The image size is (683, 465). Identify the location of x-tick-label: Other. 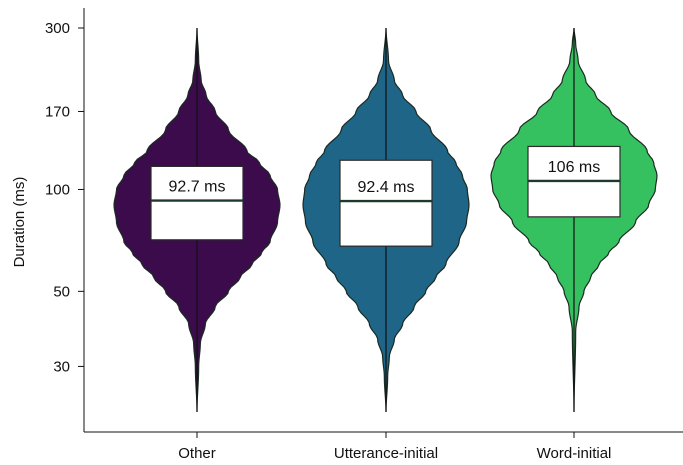
(197, 453).